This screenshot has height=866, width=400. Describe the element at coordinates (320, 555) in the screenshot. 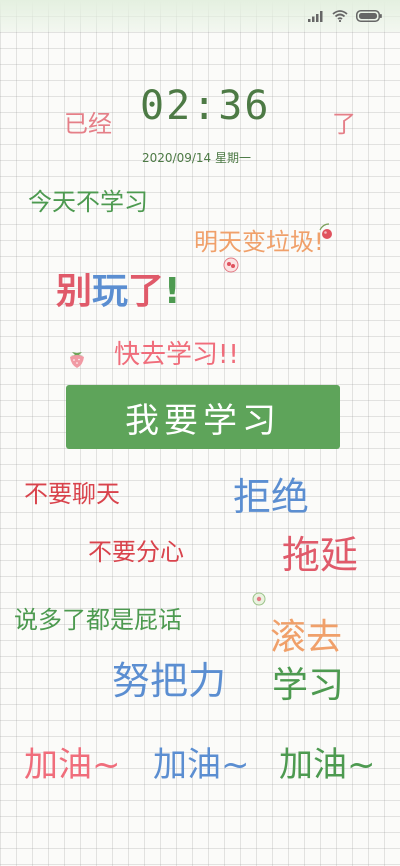

I see `phrase-procrastinate: 拖延` at that location.